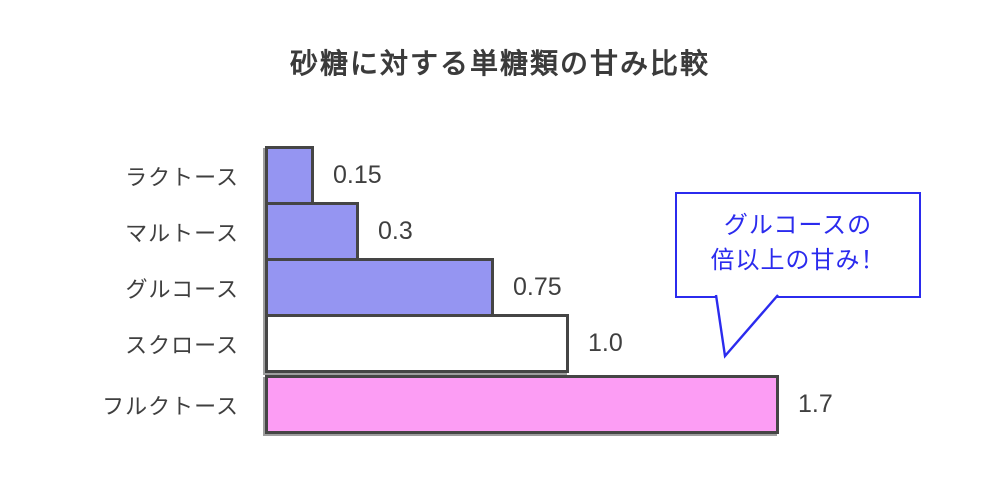 This screenshot has height=500, width=1006. I want to click on bar-label: フルクトース, so click(170, 406).